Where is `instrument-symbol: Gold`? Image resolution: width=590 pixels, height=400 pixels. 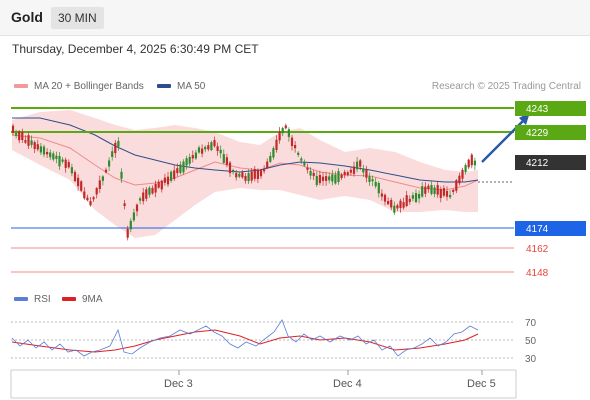
instrument-symbol: Gold is located at coordinates (27, 17).